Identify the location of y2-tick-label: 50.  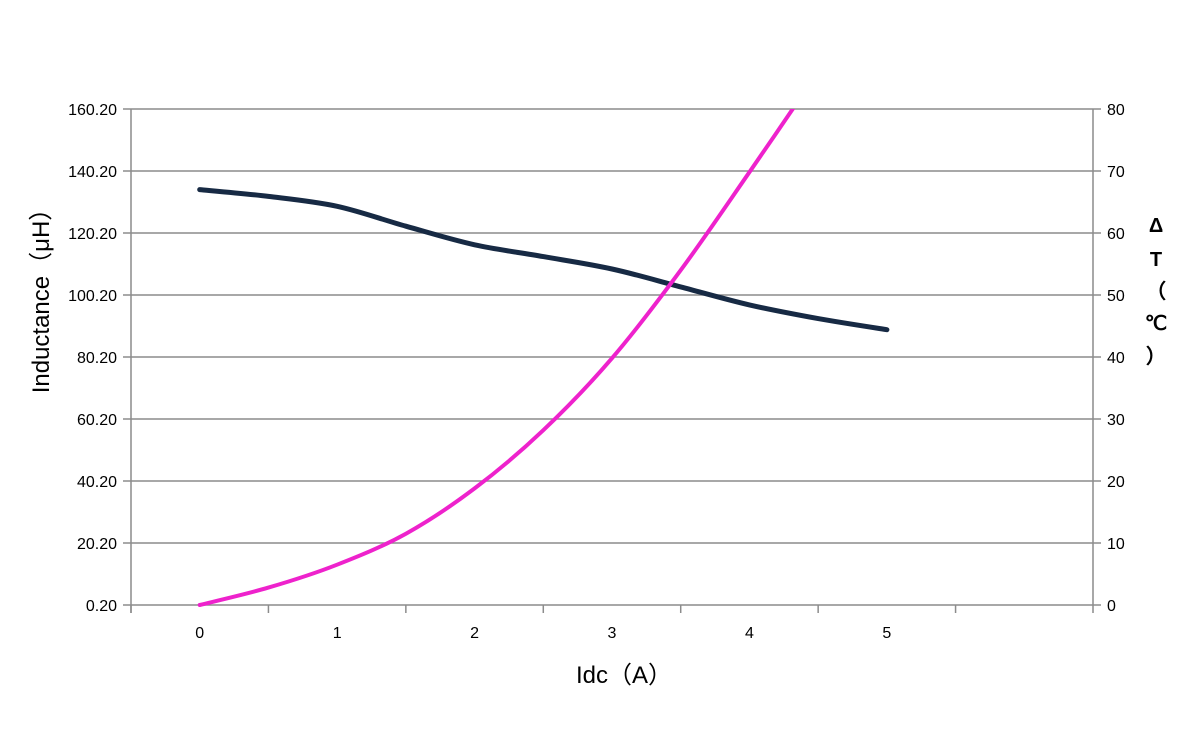
(1116, 296).